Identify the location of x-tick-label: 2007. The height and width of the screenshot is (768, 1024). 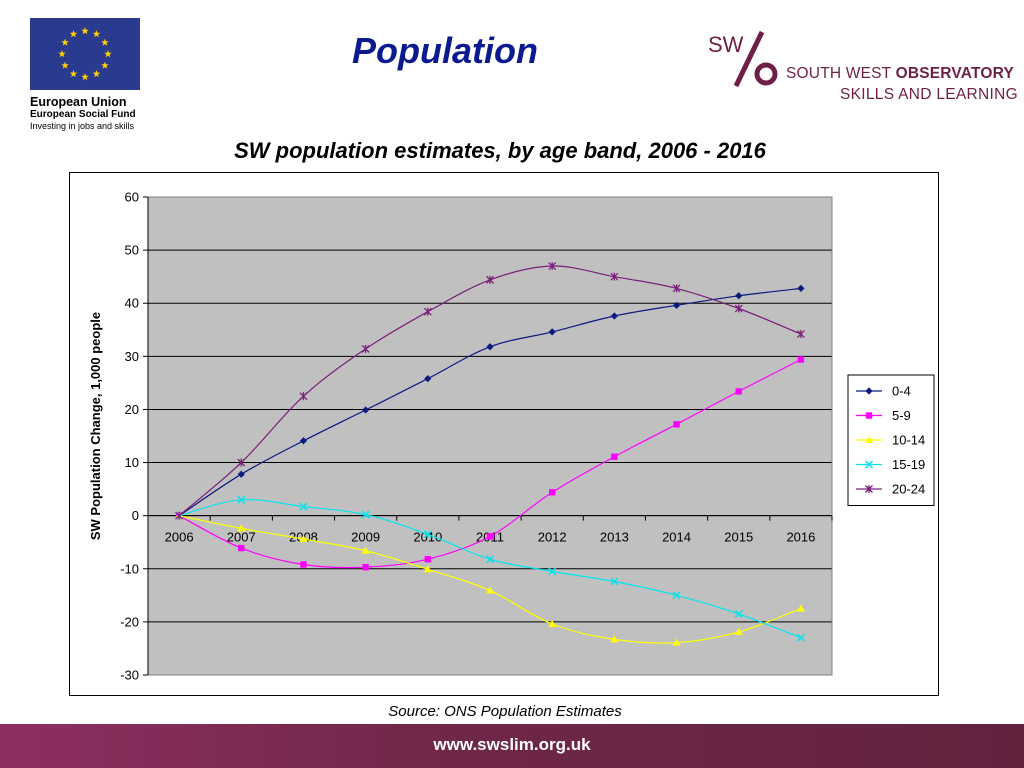
(241, 537).